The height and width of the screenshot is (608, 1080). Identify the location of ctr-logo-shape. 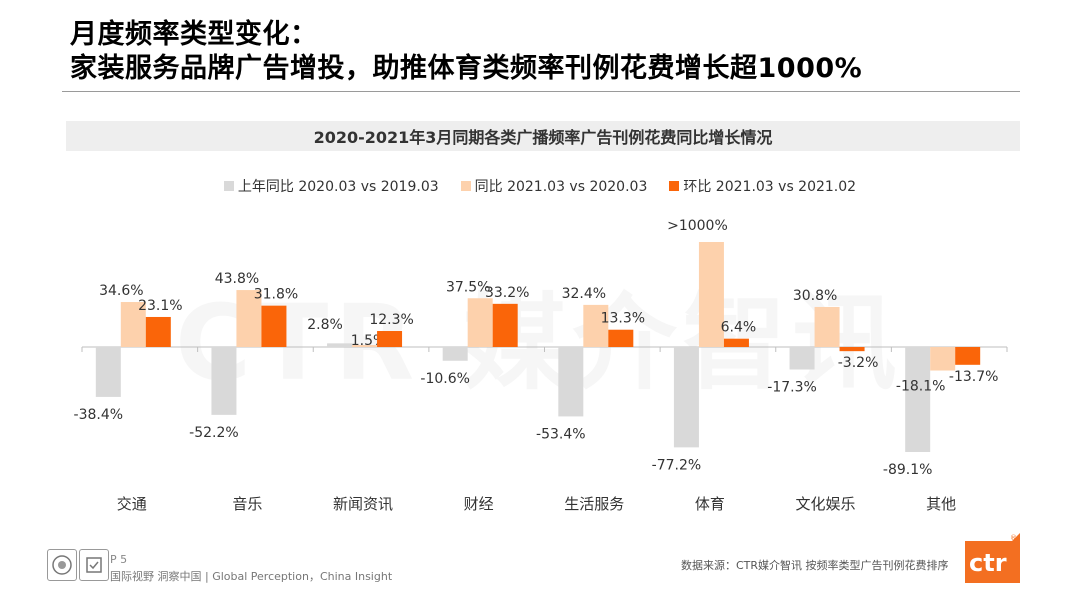
(992, 558).